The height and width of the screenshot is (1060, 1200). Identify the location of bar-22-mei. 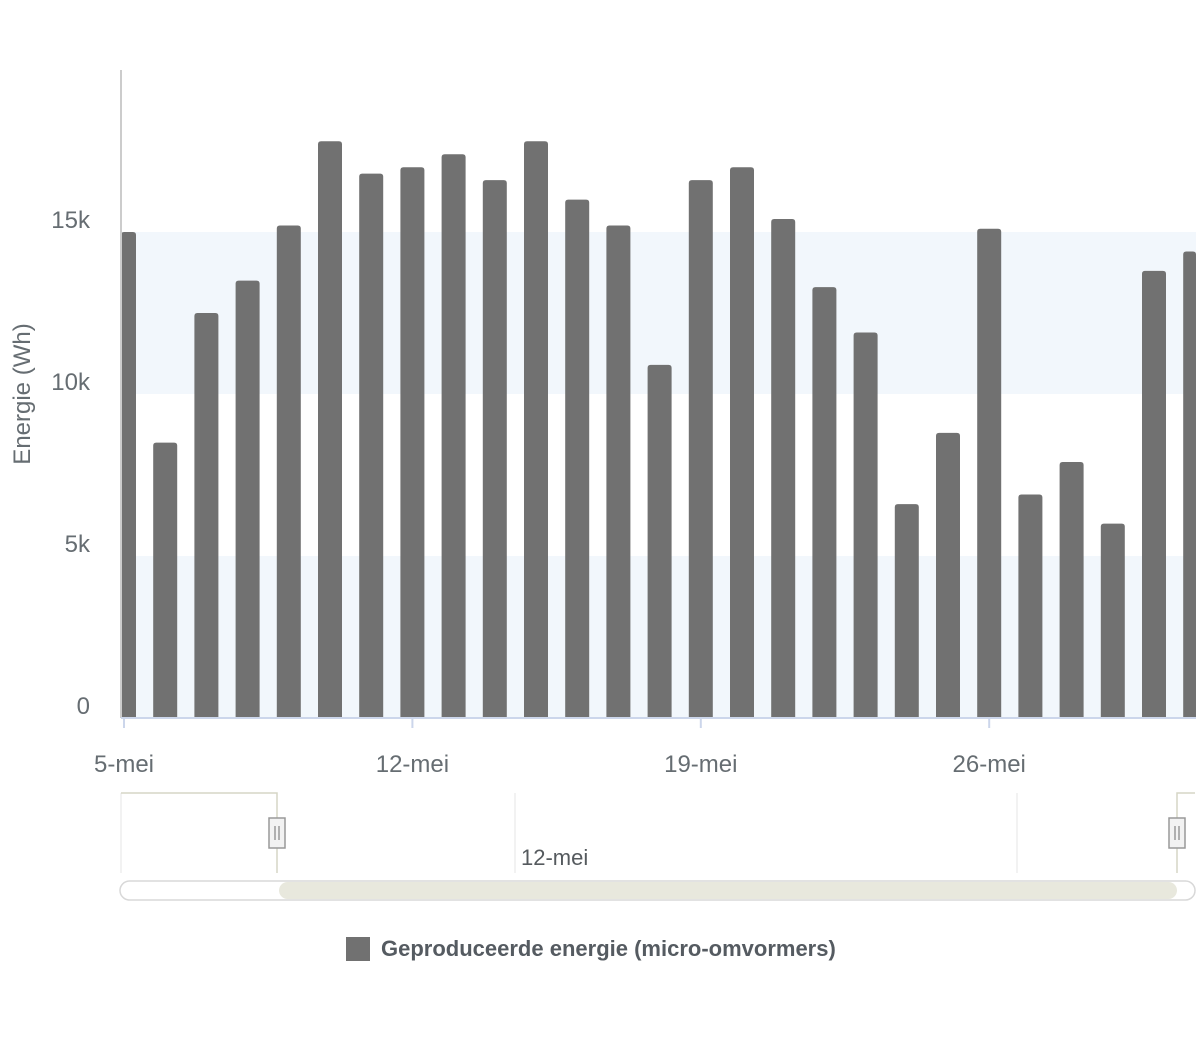
(824, 502).